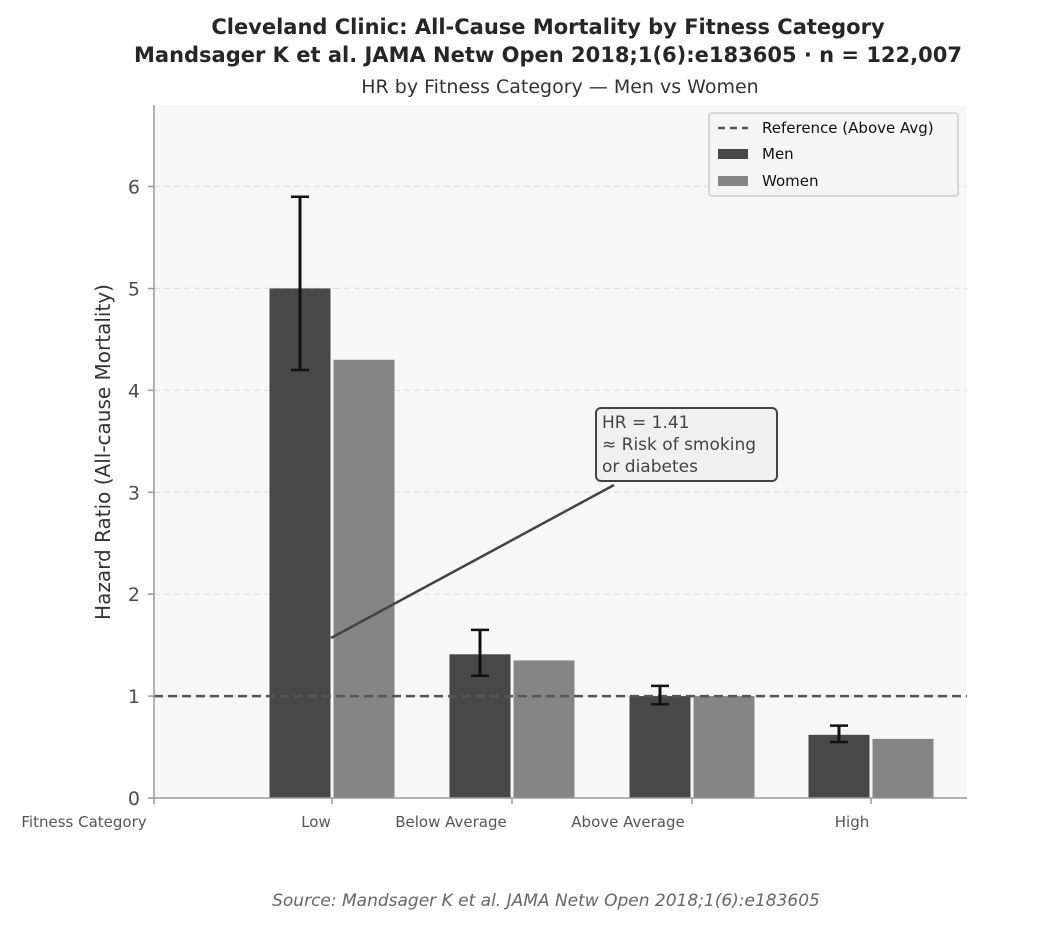 The image size is (1064, 925). I want to click on legend-box, so click(833, 154).